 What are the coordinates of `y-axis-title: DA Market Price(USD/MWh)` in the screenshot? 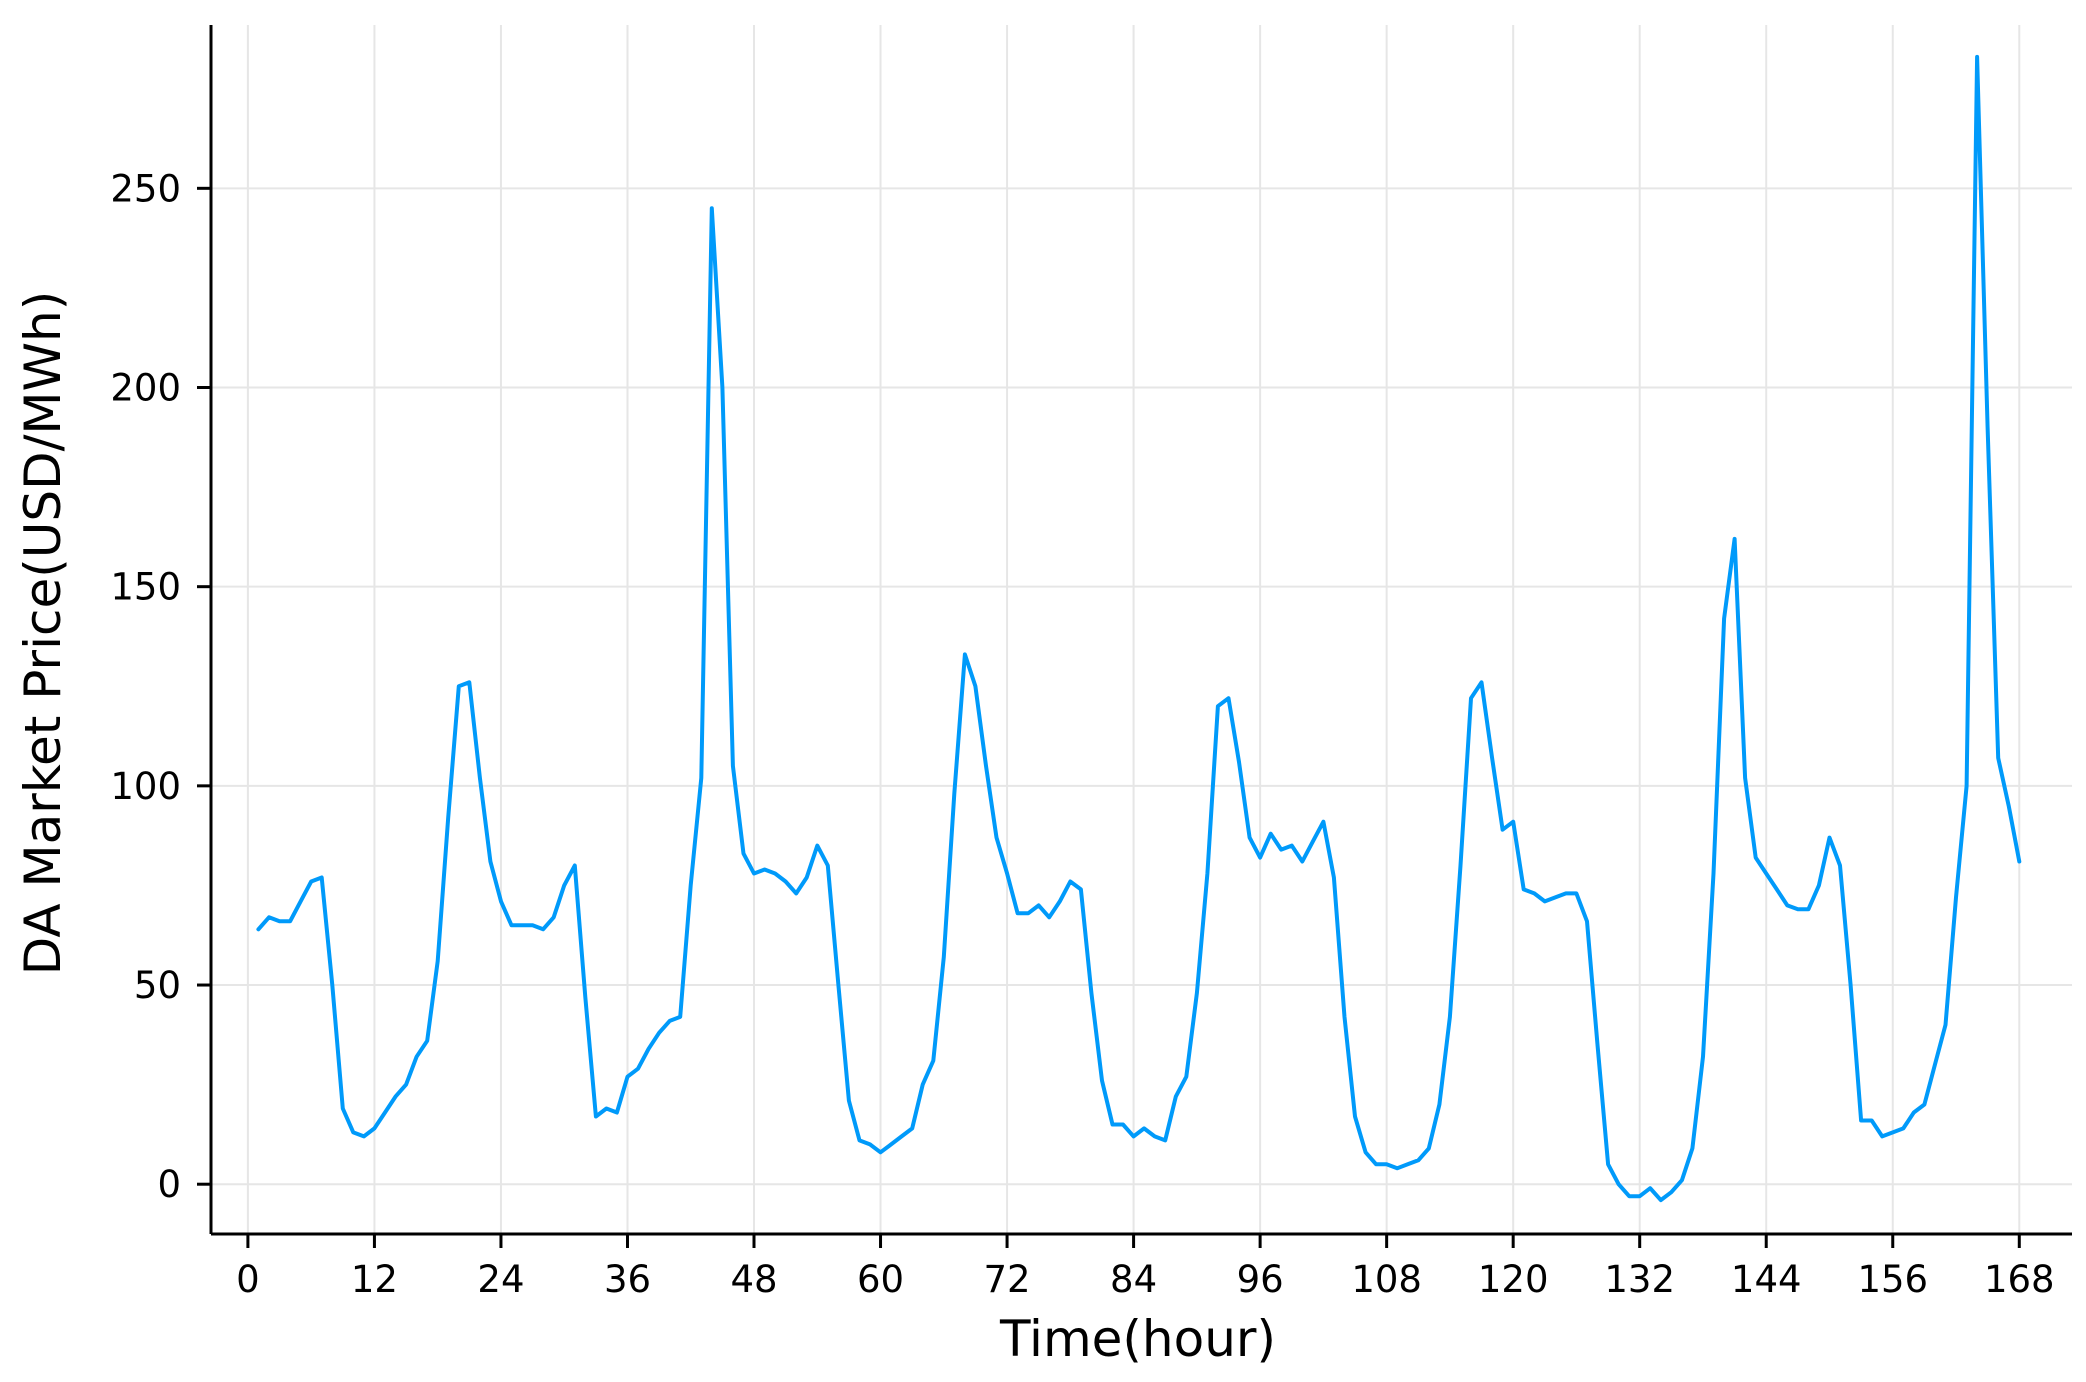 It's located at (43, 633).